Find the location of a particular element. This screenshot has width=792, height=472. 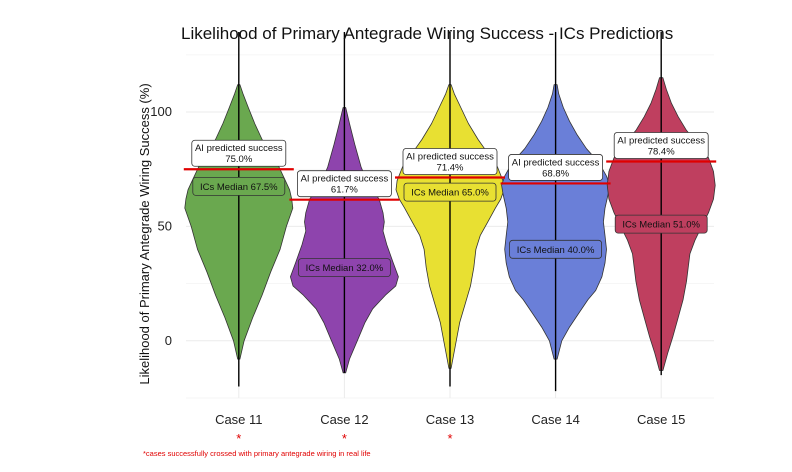

y-axis-ticks: 0 50 100 is located at coordinates (161, 226).